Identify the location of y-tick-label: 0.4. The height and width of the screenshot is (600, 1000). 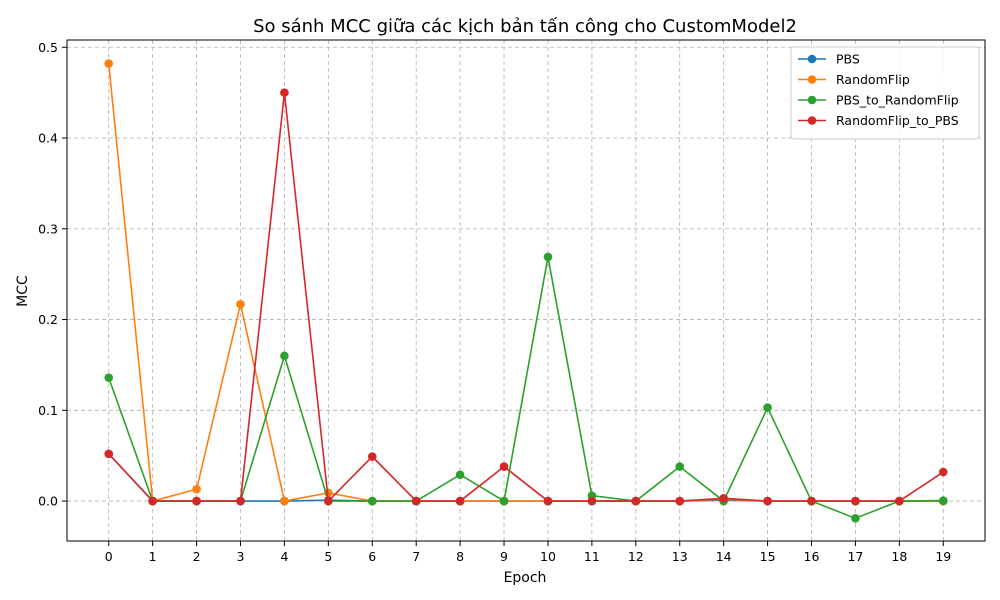
(48, 138).